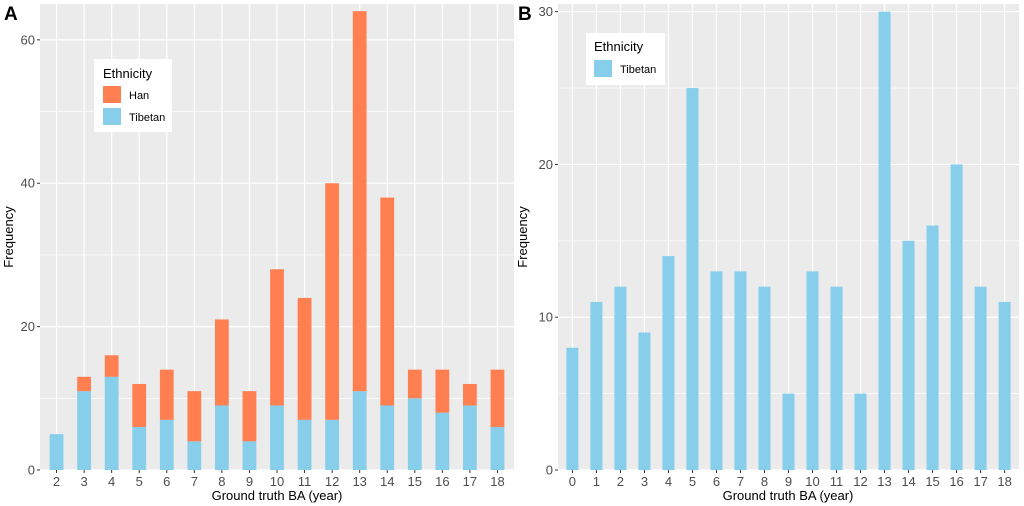  I want to click on panel-a-x-tick-label: 10, so click(277, 481).